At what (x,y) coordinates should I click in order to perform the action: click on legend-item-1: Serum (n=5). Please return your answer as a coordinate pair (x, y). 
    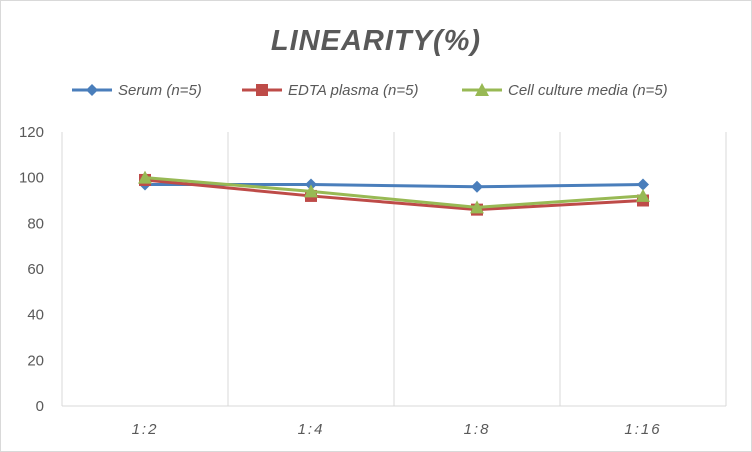
    Looking at the image, I should click on (137, 90).